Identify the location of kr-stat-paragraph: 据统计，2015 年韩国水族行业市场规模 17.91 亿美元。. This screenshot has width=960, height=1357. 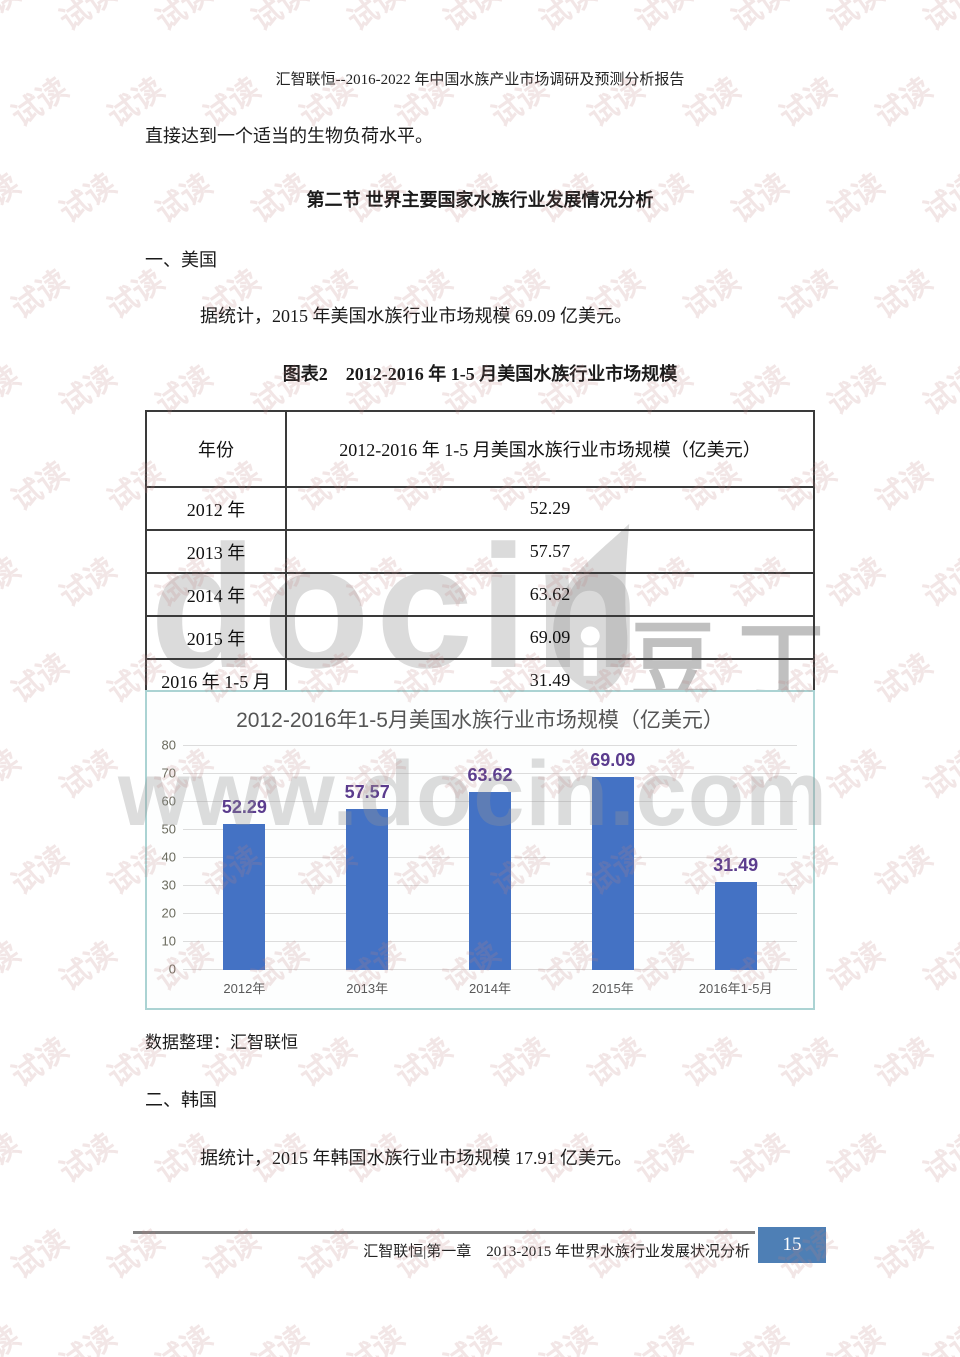
(416, 1158).